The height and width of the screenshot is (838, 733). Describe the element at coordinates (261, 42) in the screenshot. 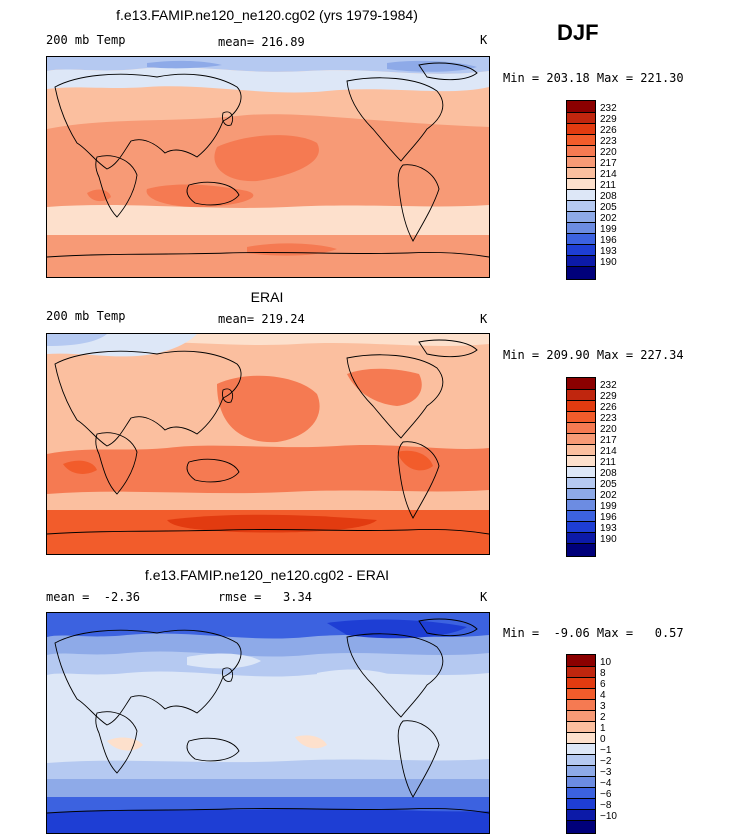

I see `panel1-mean-label: mean= 216.89` at that location.